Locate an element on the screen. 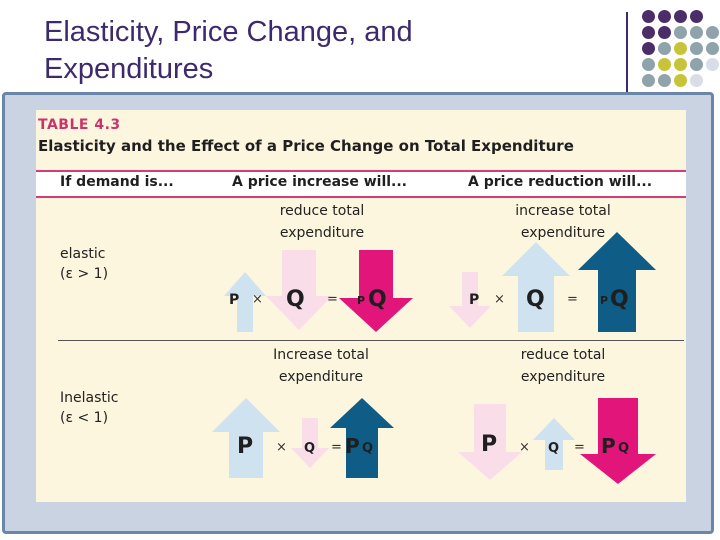  effect-line: Increase total is located at coordinates (321, 355).